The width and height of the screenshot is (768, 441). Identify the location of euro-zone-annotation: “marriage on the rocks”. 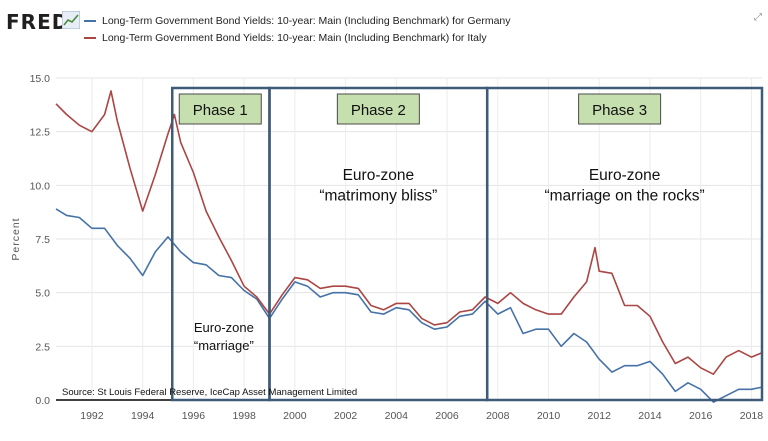
(624, 196).